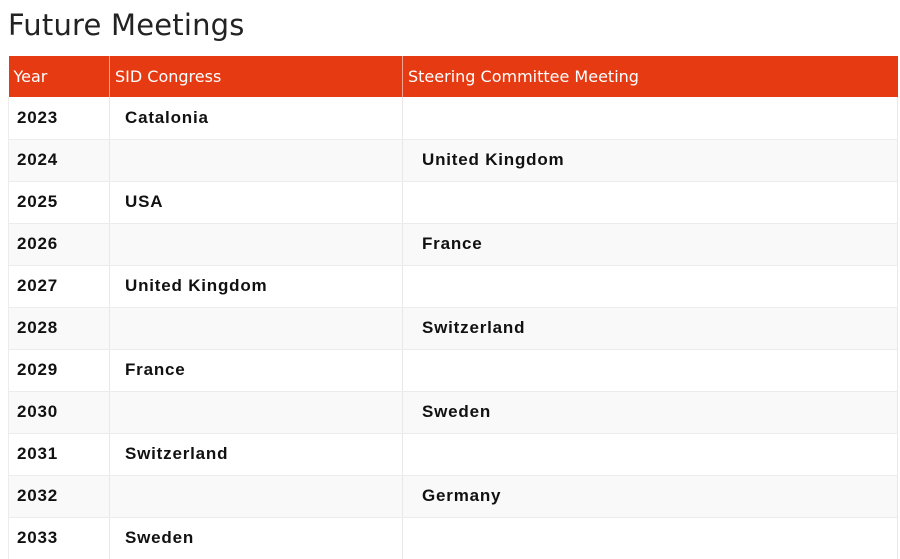 Image resolution: width=900 pixels, height=559 pixels. What do you see at coordinates (126, 25) in the screenshot?
I see `page-title: Future Meetings` at bounding box center [126, 25].